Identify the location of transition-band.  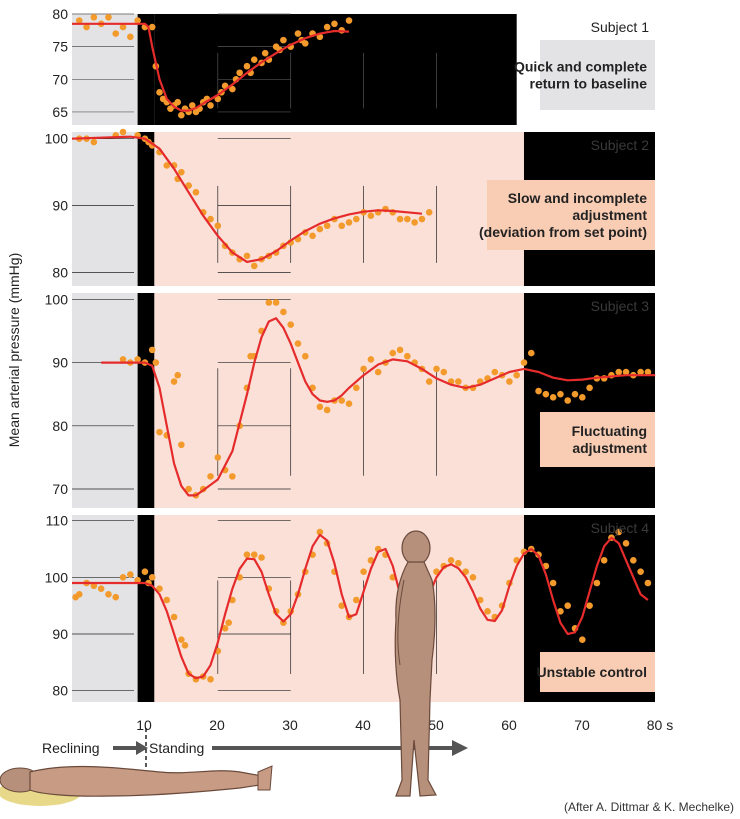
(146, 69).